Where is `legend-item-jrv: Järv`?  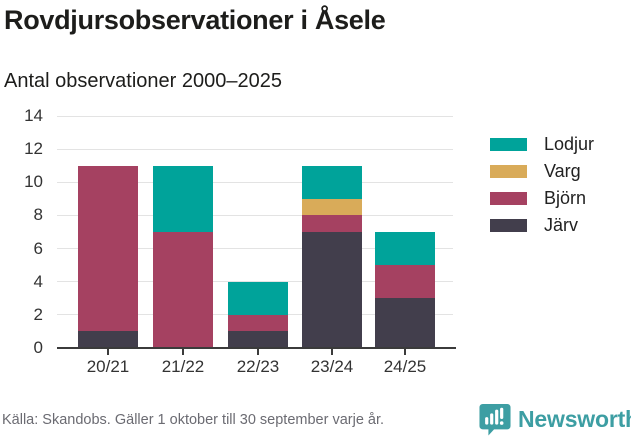 legend-item-jrv: Järv is located at coordinates (542, 225).